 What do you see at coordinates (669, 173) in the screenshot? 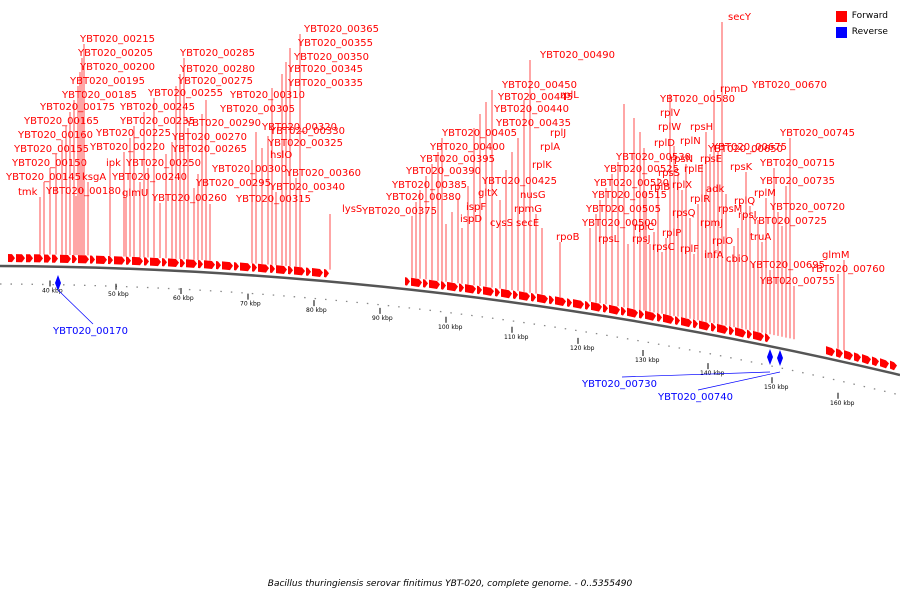
I see `forward-gene-label: rpsS` at bounding box center [669, 173].